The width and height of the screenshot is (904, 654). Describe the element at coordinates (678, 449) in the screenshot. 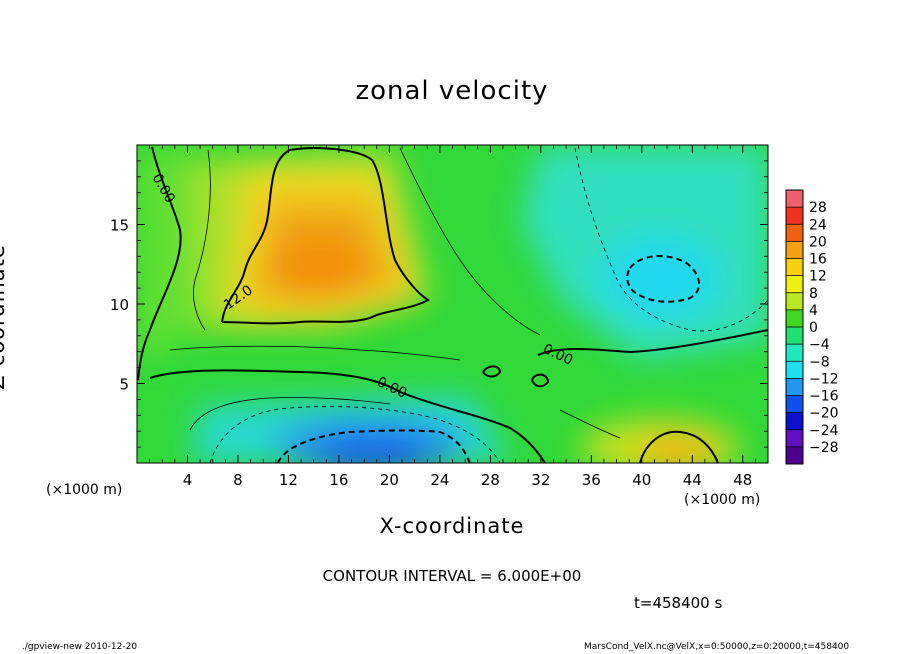

I see `field-region-positive-lower-right-core` at that location.